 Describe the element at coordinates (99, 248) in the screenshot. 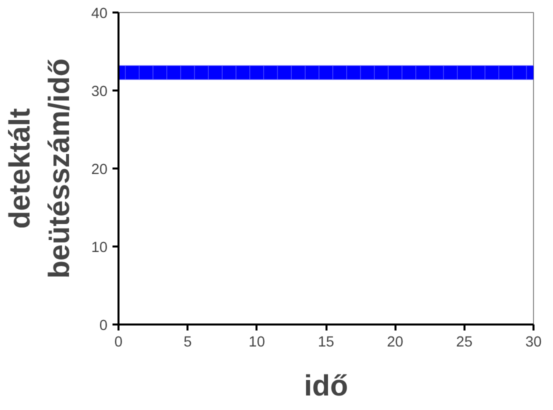

I see `y-tick-label: 10` at that location.